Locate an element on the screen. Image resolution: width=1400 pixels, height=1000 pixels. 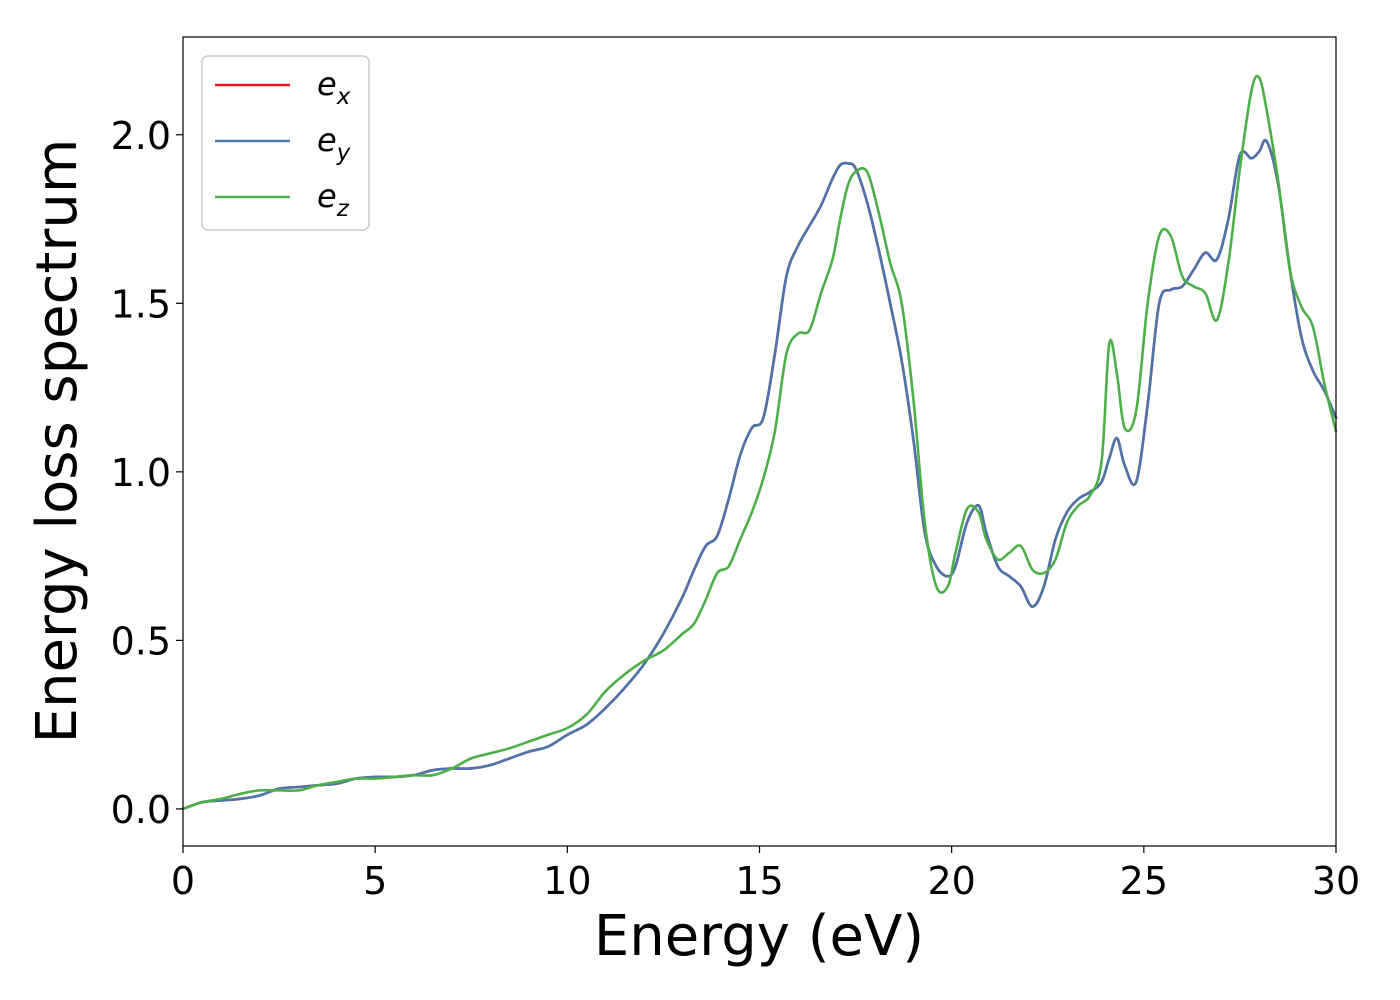
y-tick-label: 0.5 is located at coordinates (141, 641).